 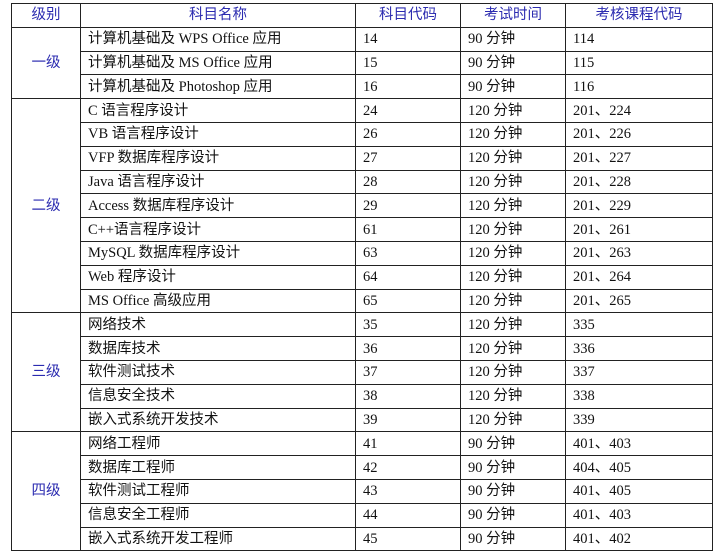 I want to click on level-cell: 三级, so click(x=46, y=372).